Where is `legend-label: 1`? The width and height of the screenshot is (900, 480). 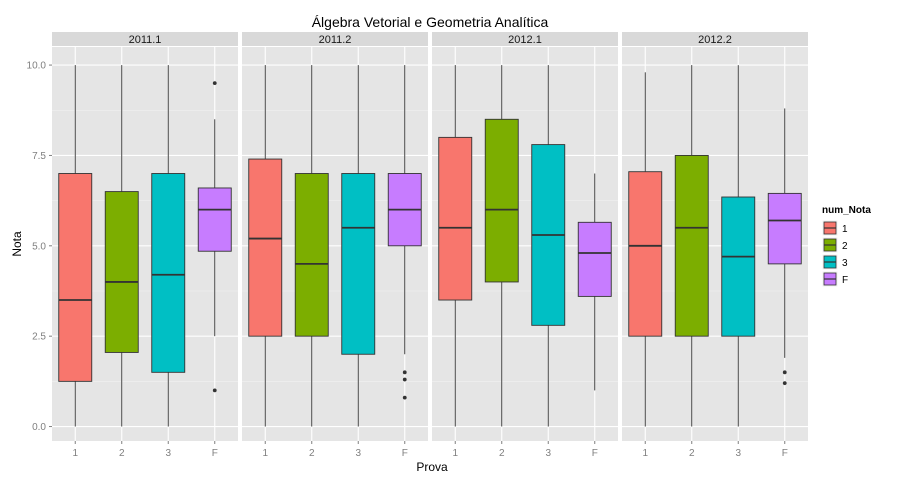 legend-label: 1 is located at coordinates (845, 229).